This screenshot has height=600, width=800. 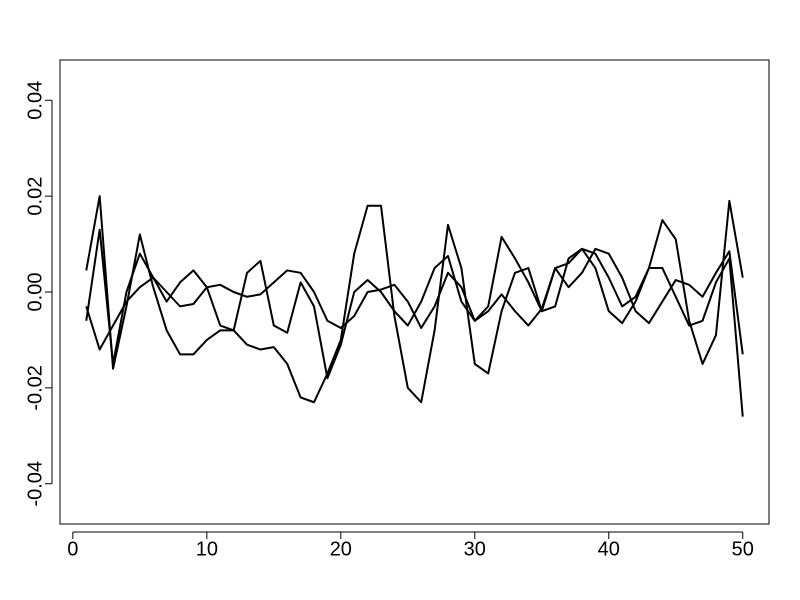 I want to click on y-tick-label: -0.02, so click(x=35, y=388).